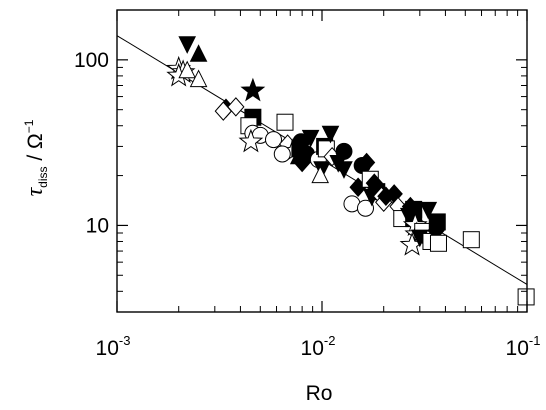 This screenshot has height=410, width=546. I want to click on y-axis-title-main: τ, so click(35, 191).